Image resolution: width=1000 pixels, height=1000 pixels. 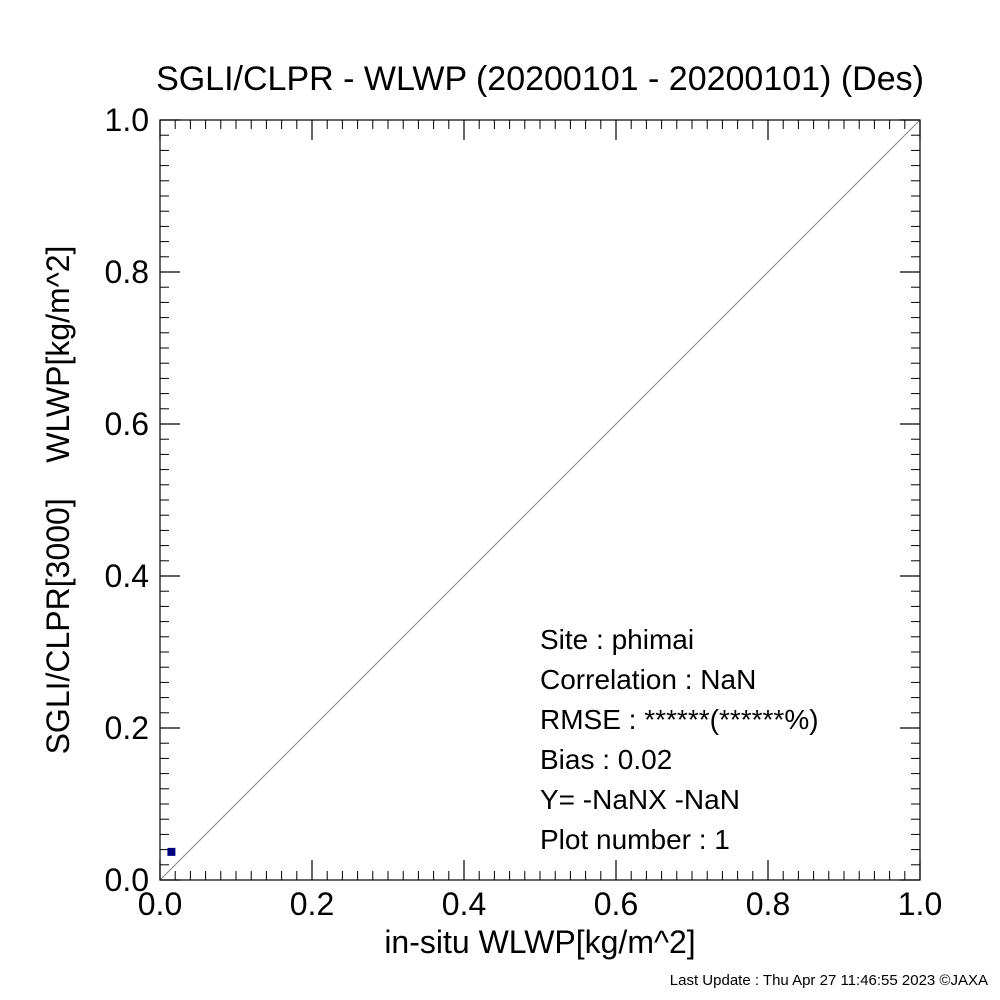 I want to click on y-tick-label: 0.2, so click(x=127, y=728).